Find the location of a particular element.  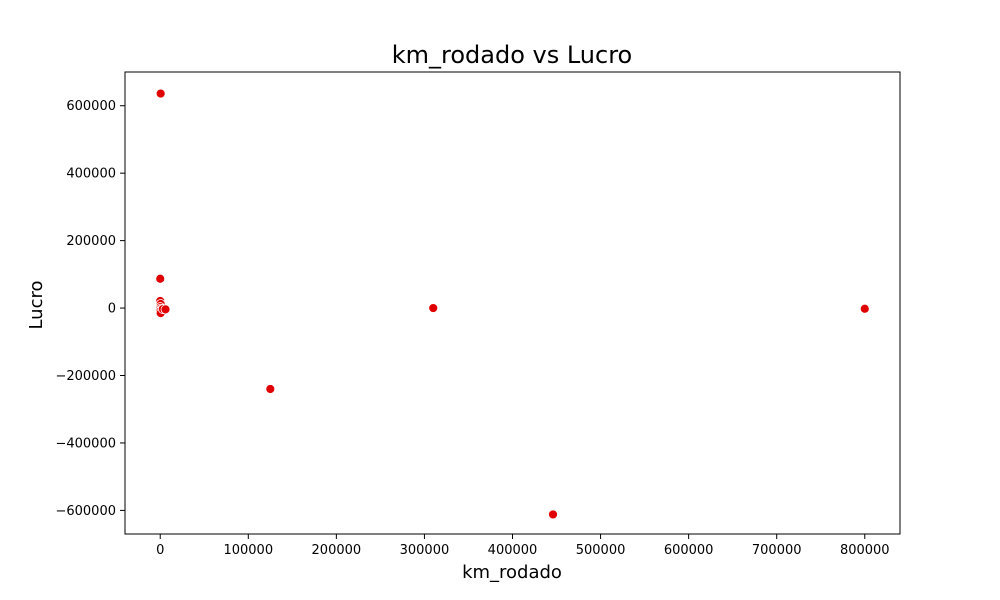

x-tick-label: 0 is located at coordinates (160, 550).